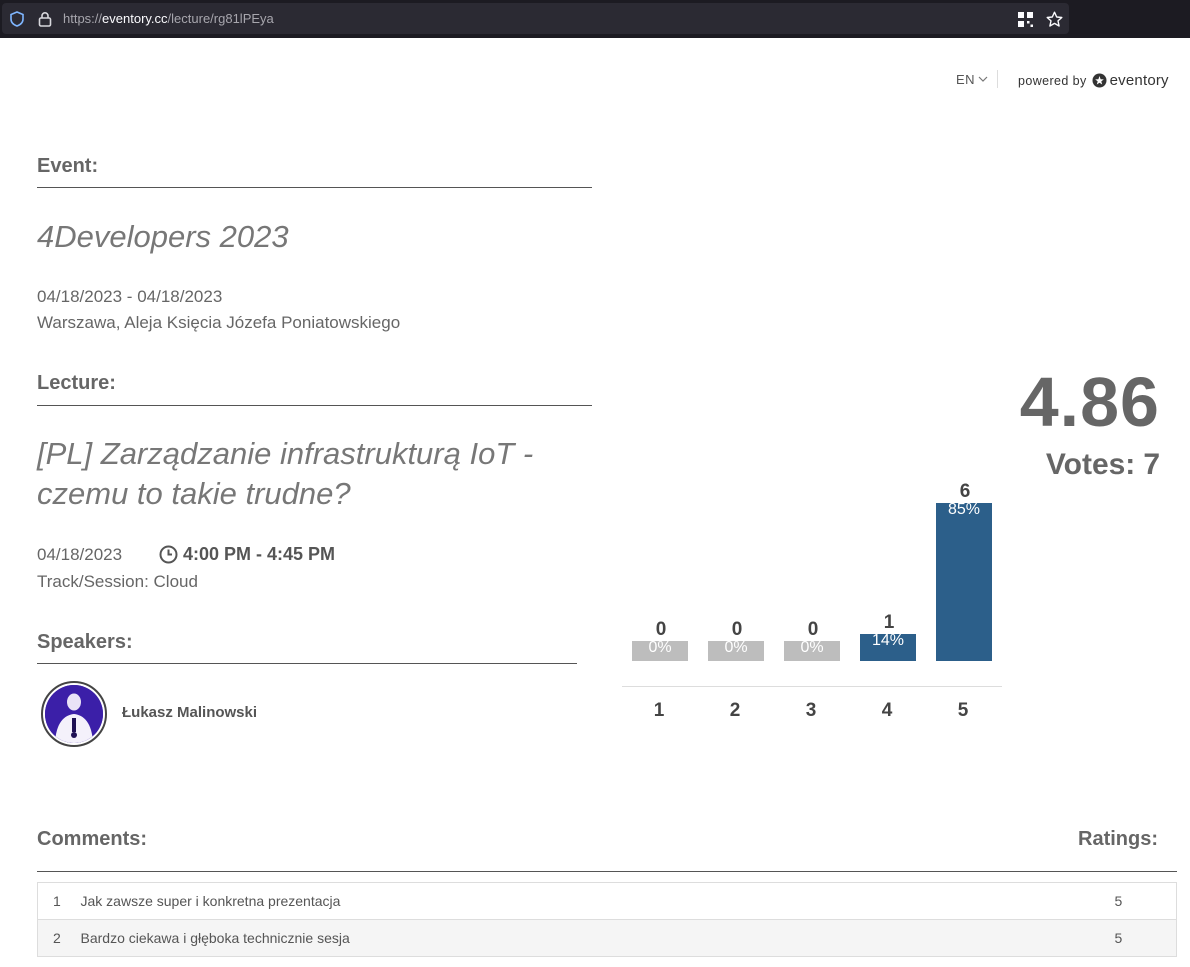 The height and width of the screenshot is (967, 1190). What do you see at coordinates (965, 491) in the screenshot?
I see `chart-bar-count: 6` at bounding box center [965, 491].